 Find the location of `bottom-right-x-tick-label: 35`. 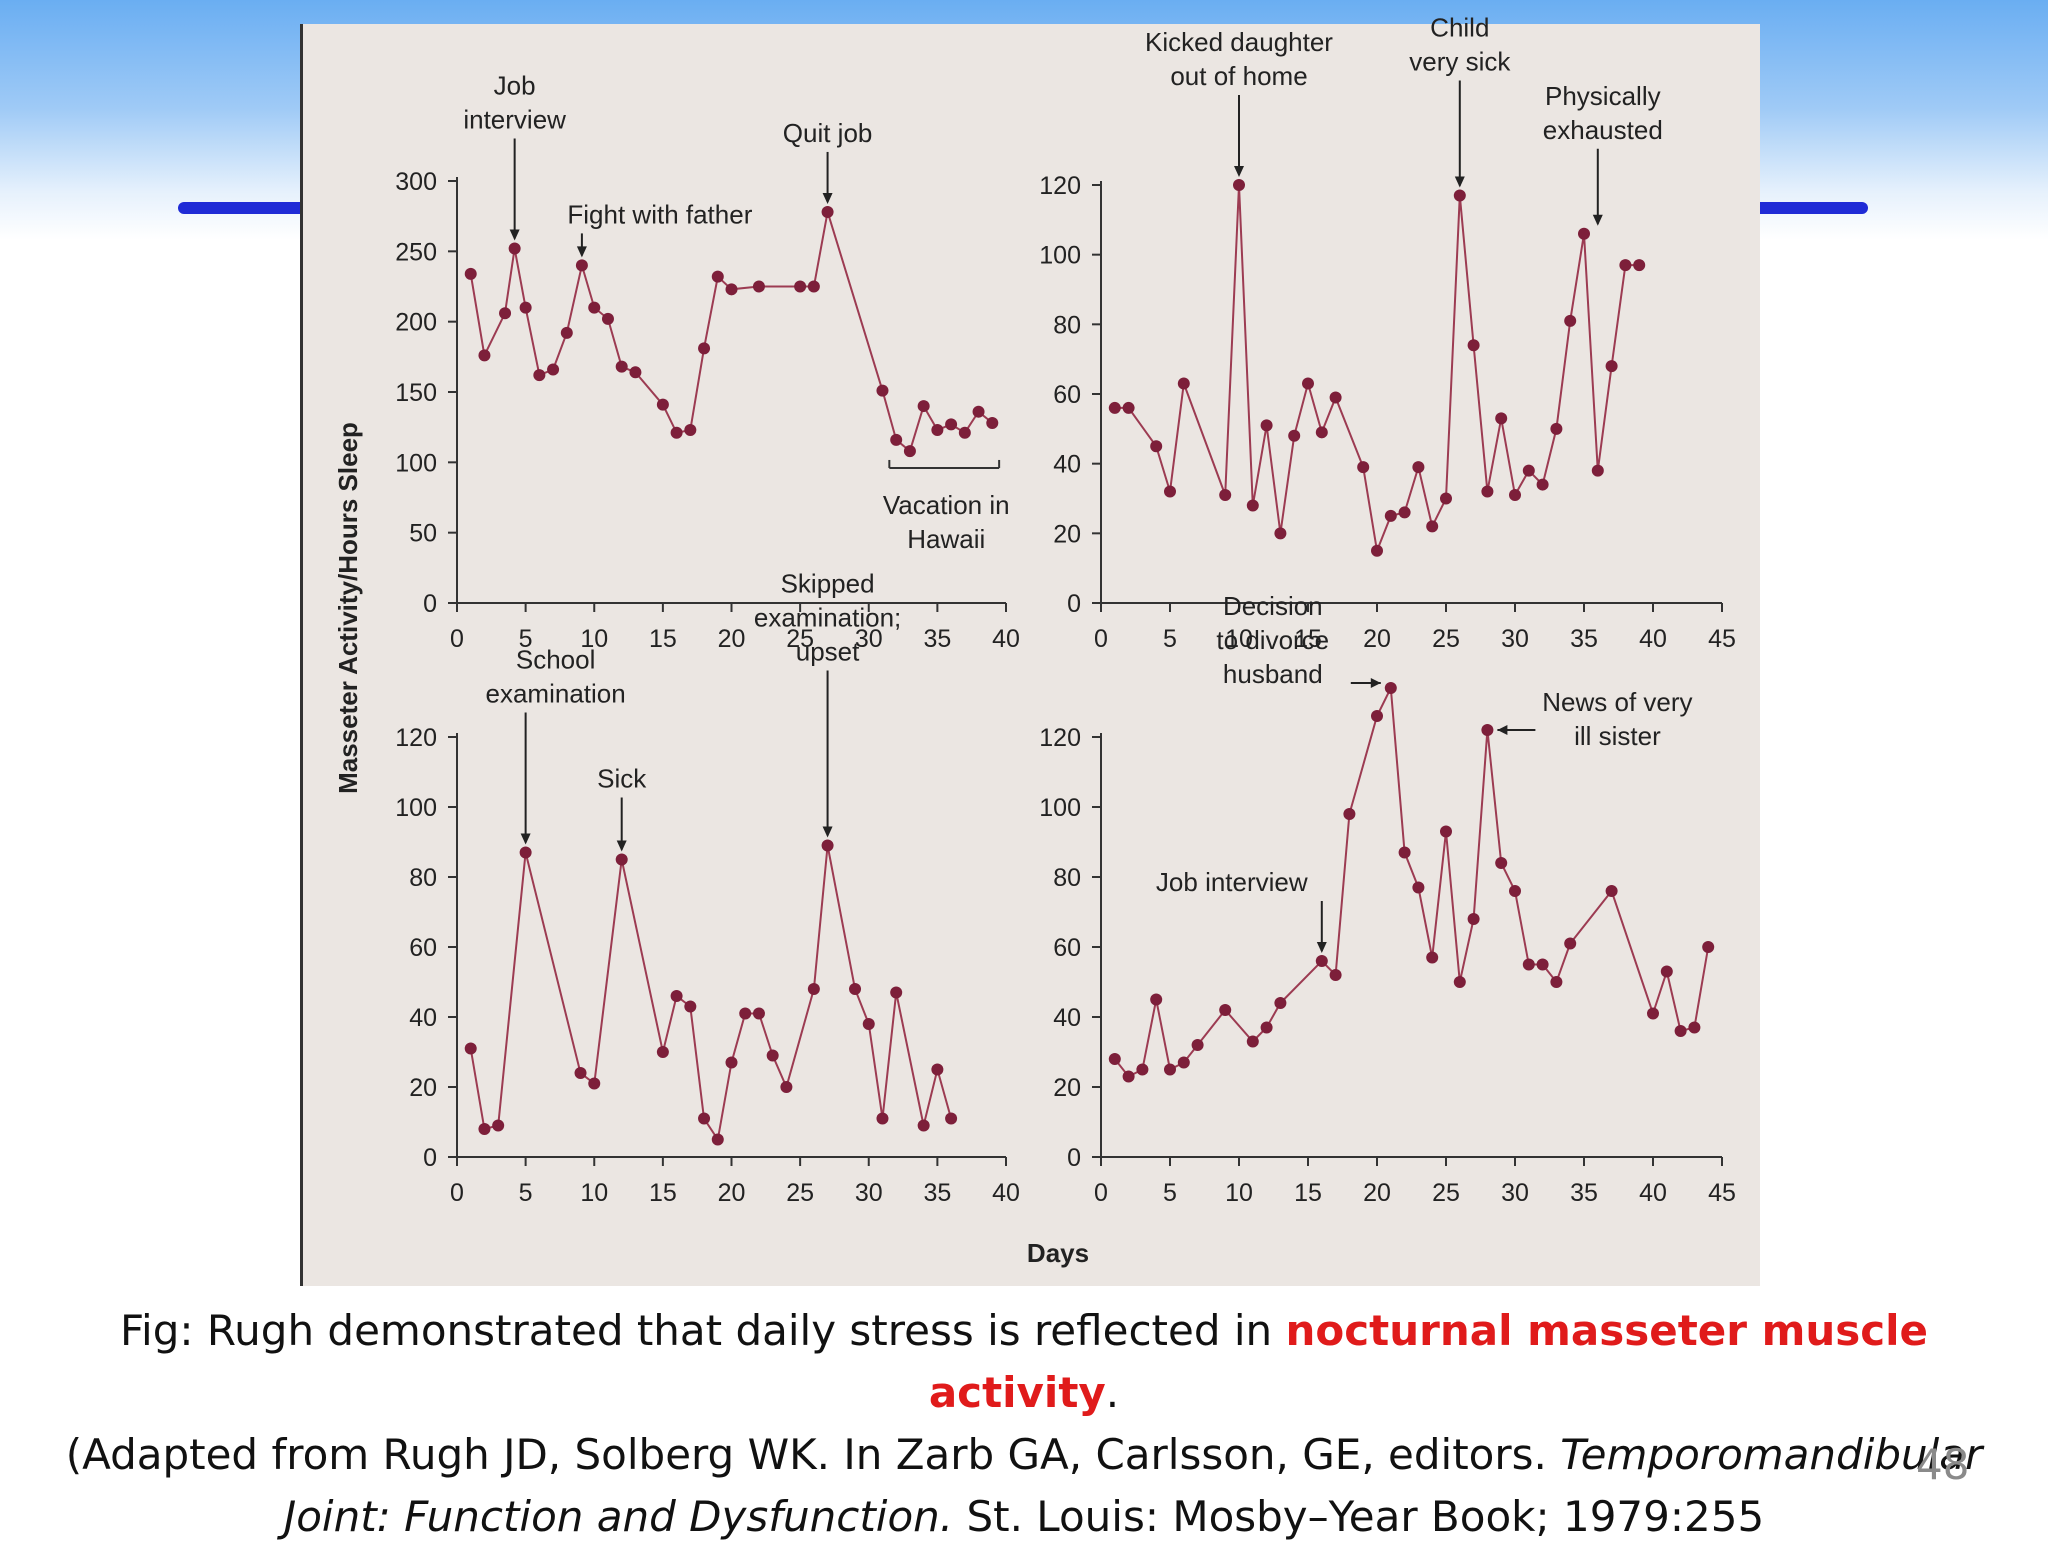

bottom-right-x-tick-label: 35 is located at coordinates (1584, 1193).